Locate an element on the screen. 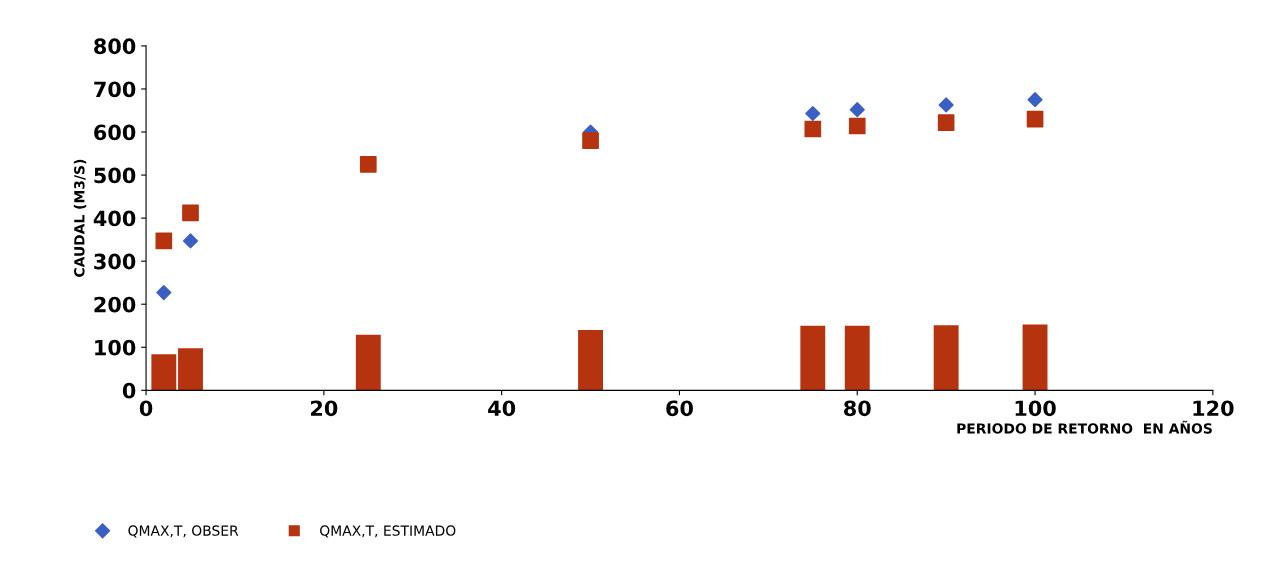 This screenshot has height=574, width=1270. y-tick-label: 300 is located at coordinates (115, 261).